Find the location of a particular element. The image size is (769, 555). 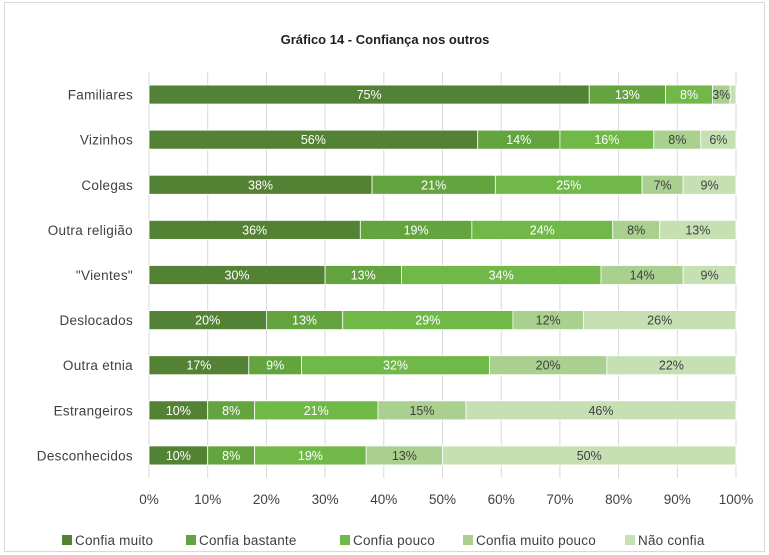

category-label: Familiares is located at coordinates (100, 95).